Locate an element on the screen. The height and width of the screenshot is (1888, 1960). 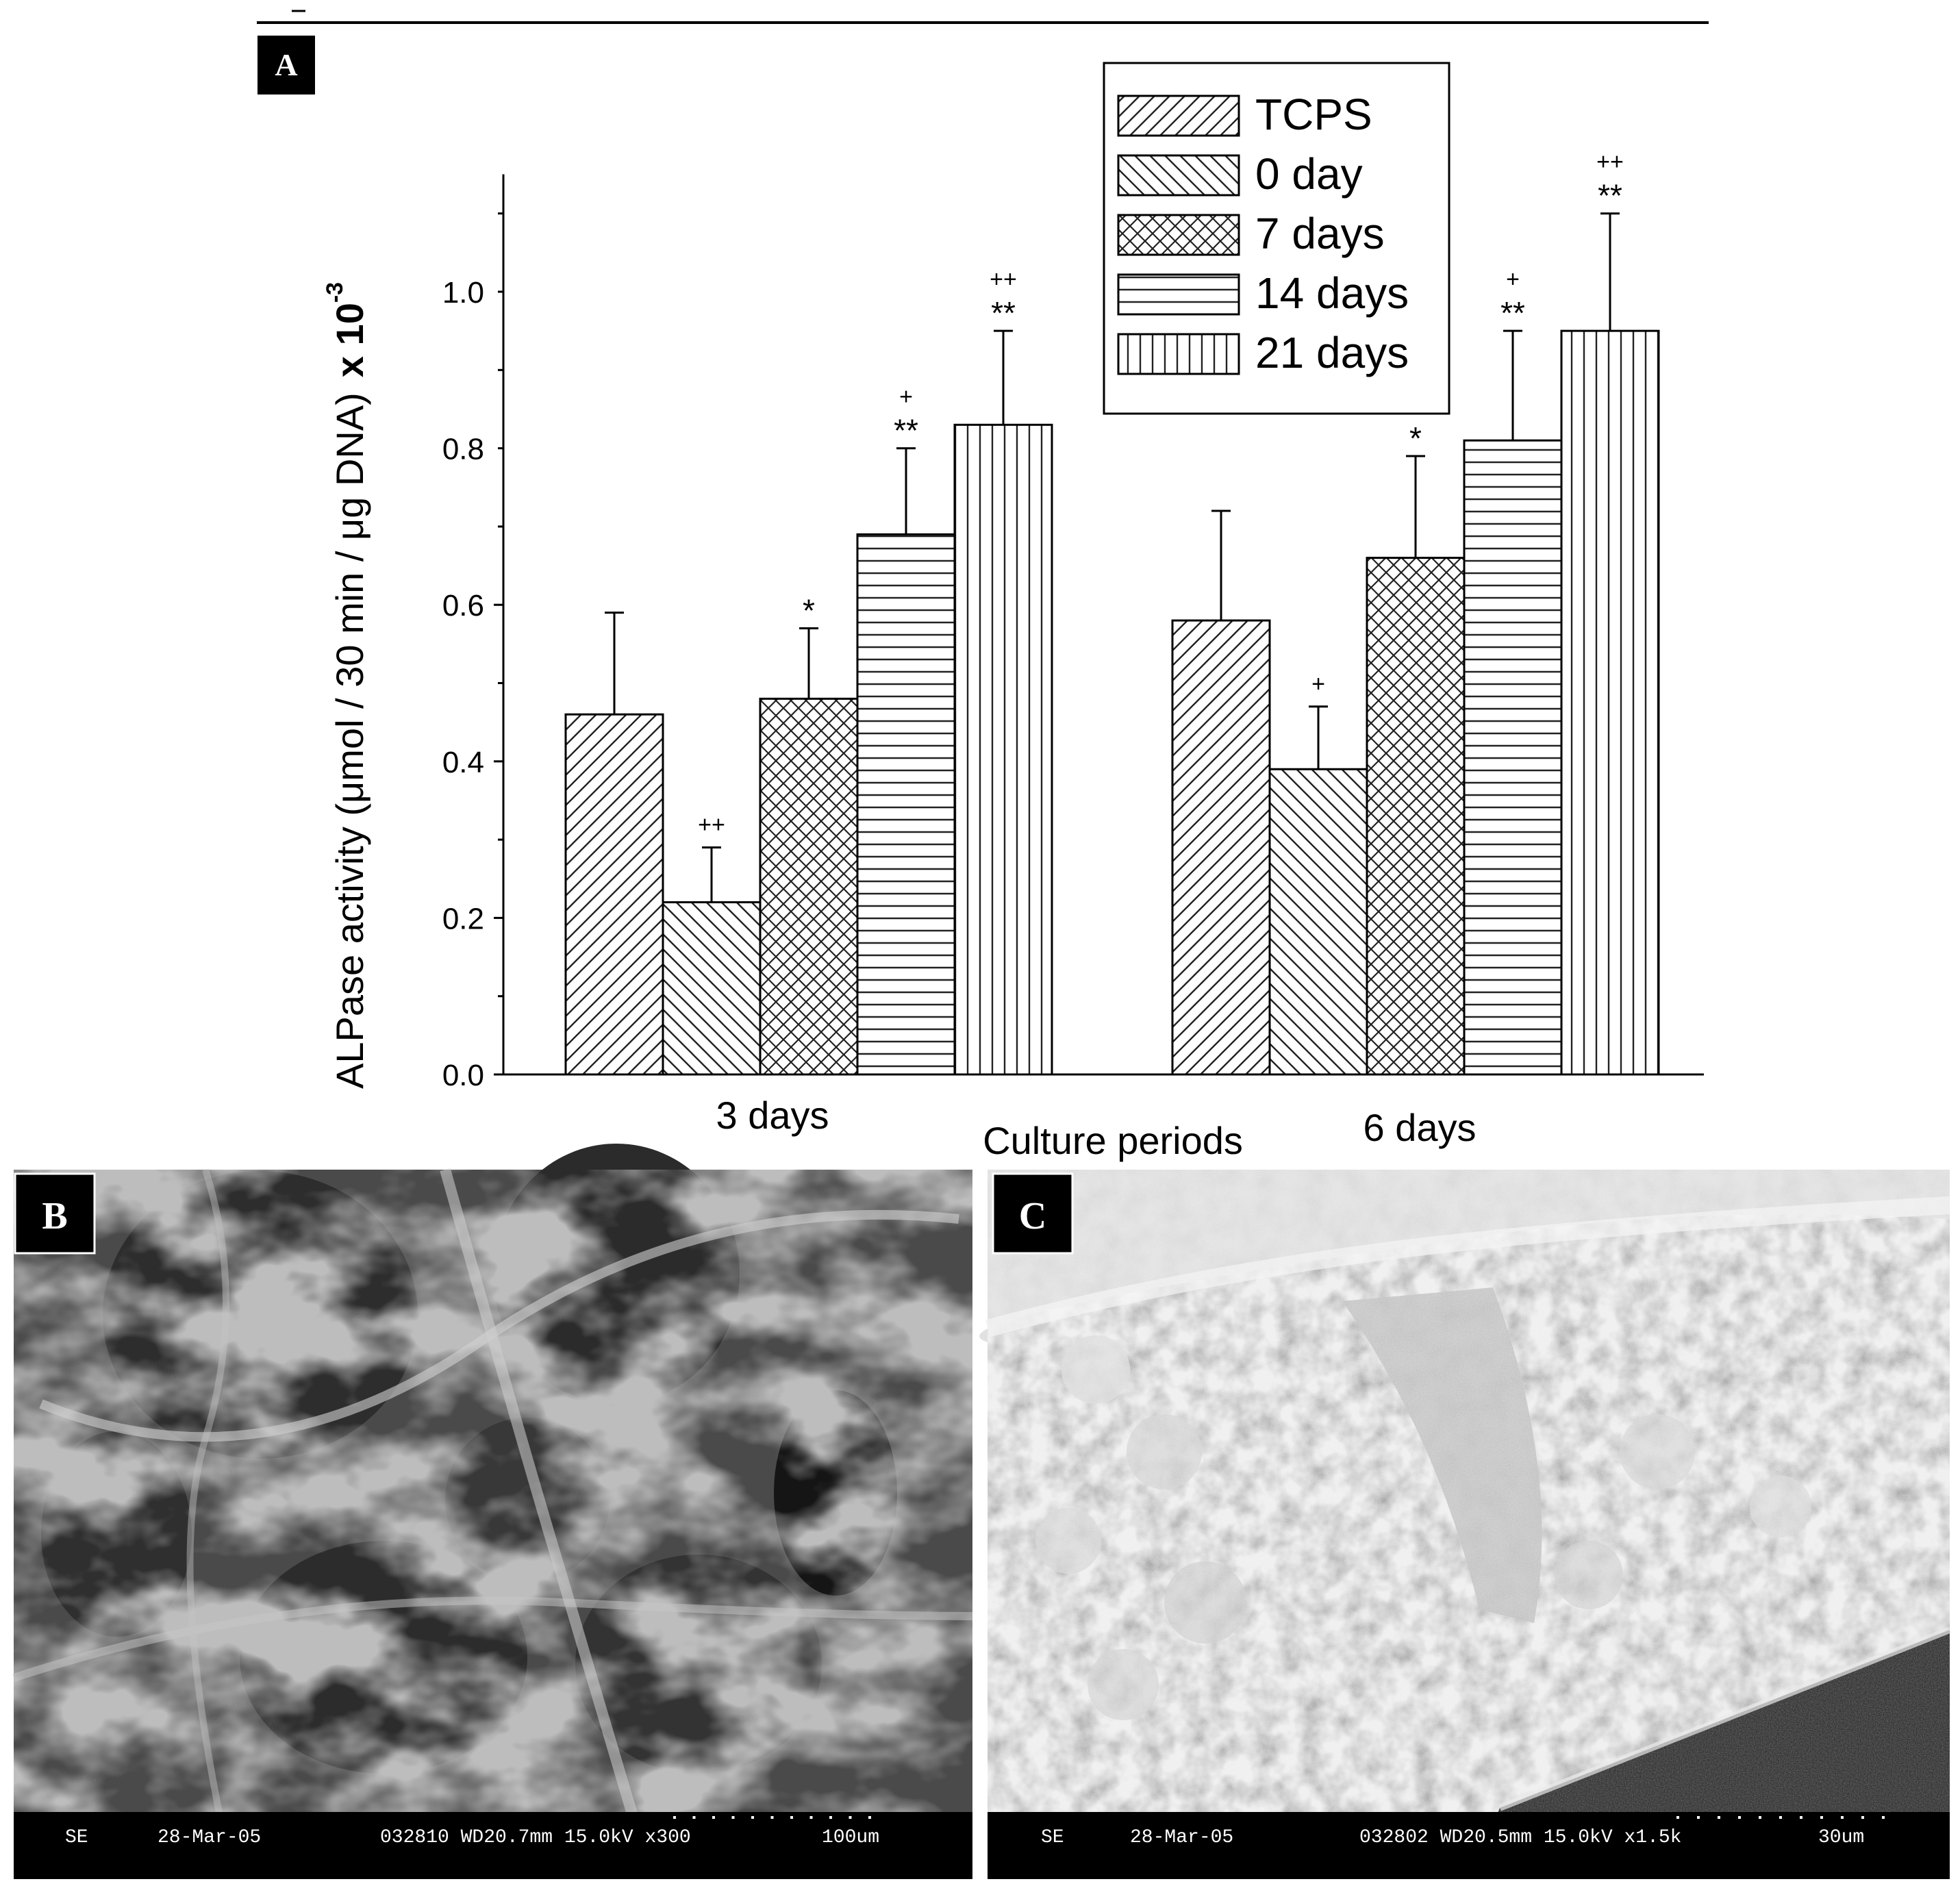
panel-a-label: A is located at coordinates (286, 64).